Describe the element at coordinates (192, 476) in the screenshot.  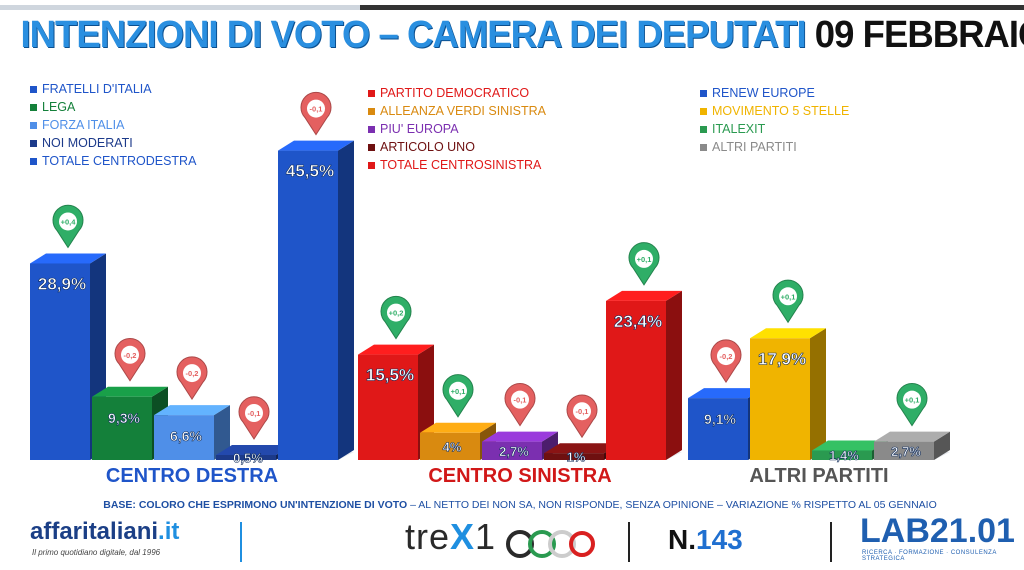
I see `group-label: CENTRO DESTRA` at that location.